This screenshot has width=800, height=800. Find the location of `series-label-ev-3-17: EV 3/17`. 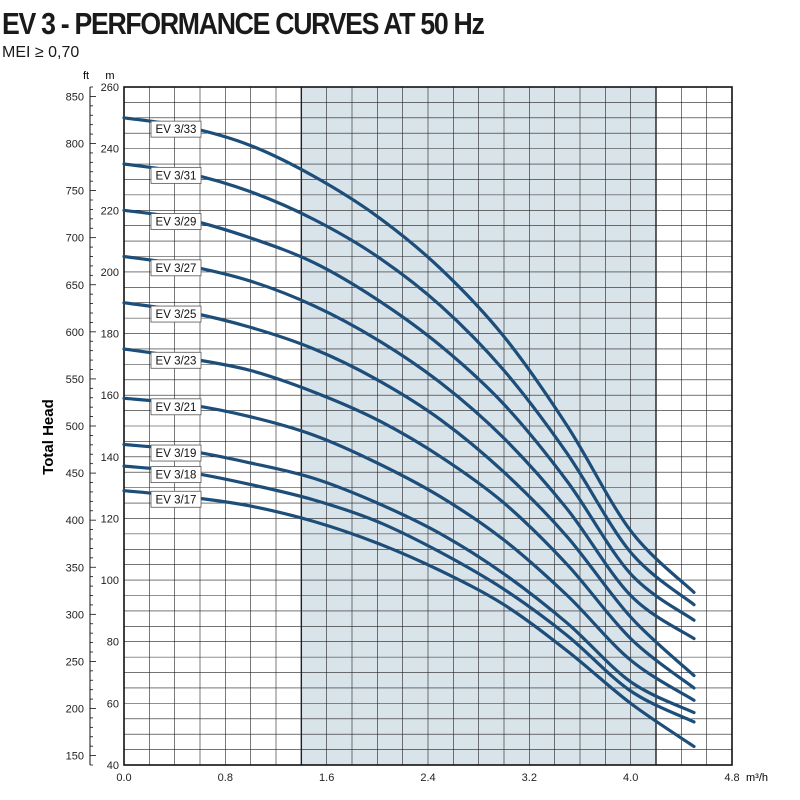

series-label-ev-3-17: EV 3/17 is located at coordinates (176, 499).